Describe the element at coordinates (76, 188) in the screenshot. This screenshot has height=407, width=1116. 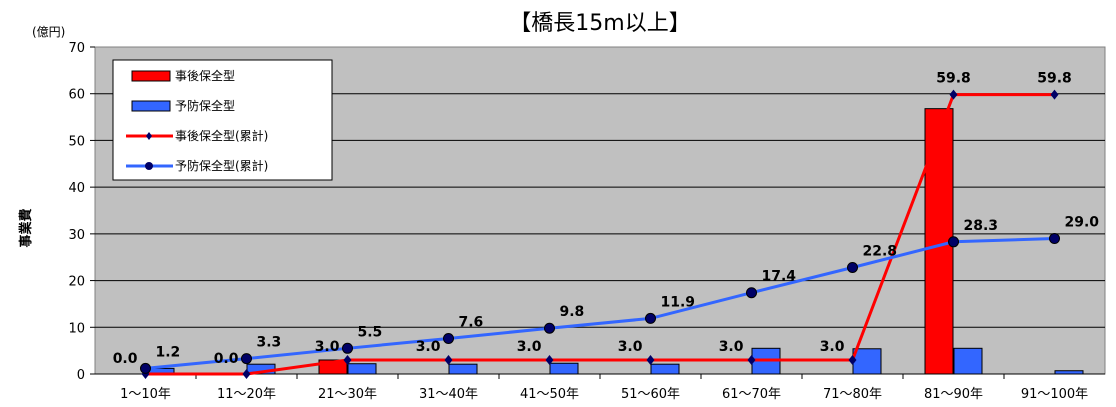
I see `y-tick-label: 40` at that location.